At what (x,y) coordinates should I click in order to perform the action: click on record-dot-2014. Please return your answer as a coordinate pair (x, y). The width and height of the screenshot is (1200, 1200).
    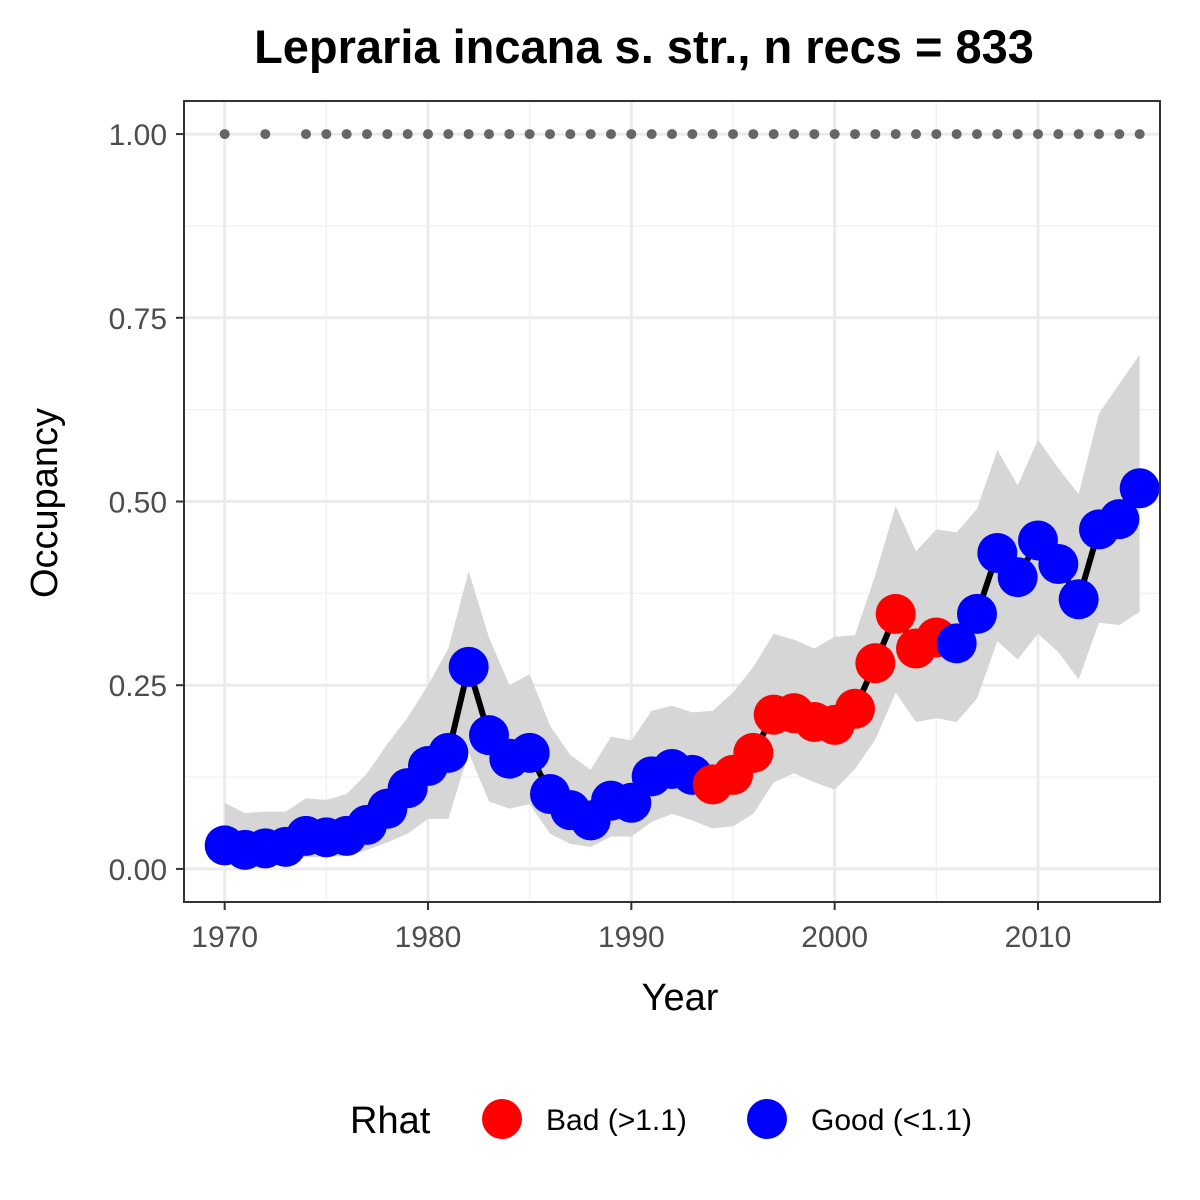
    Looking at the image, I should click on (1119, 134).